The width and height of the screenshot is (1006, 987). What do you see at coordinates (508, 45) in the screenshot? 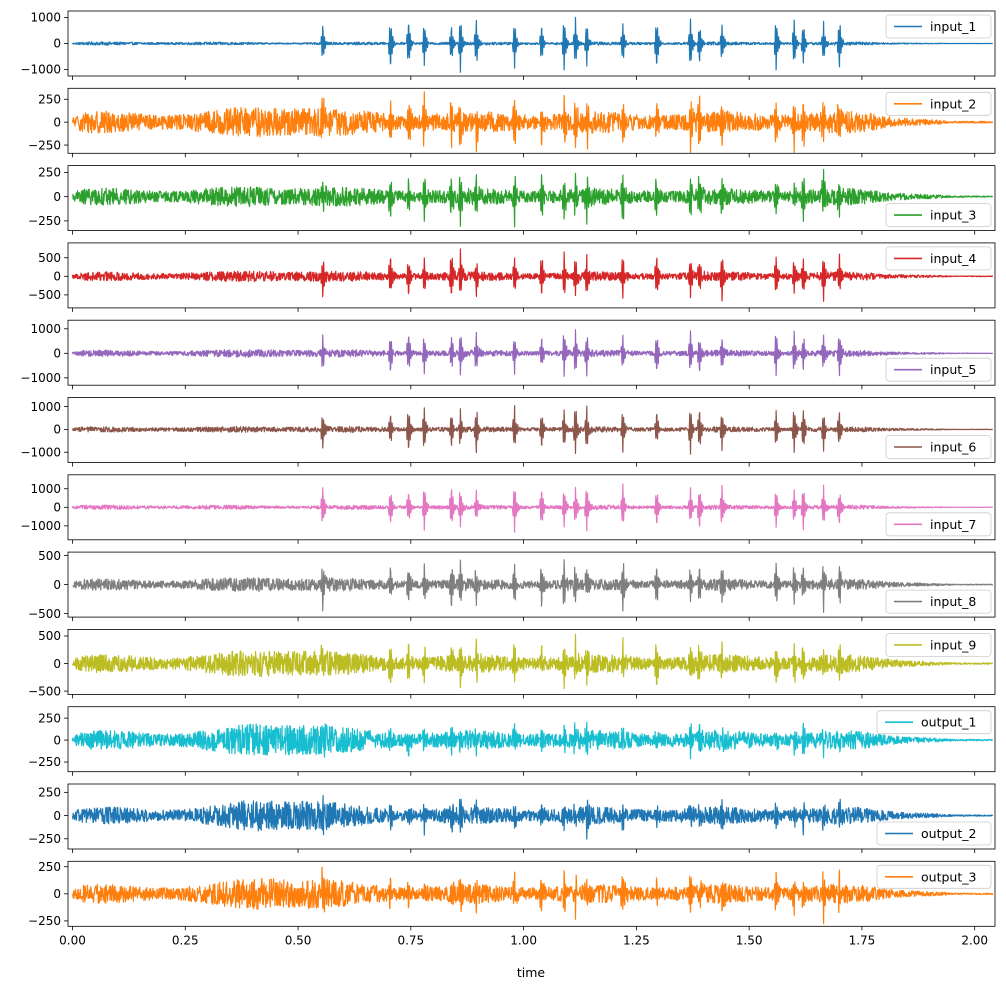
I see `subplot-input_1: −1000 0 1000 input_1` at bounding box center [508, 45].